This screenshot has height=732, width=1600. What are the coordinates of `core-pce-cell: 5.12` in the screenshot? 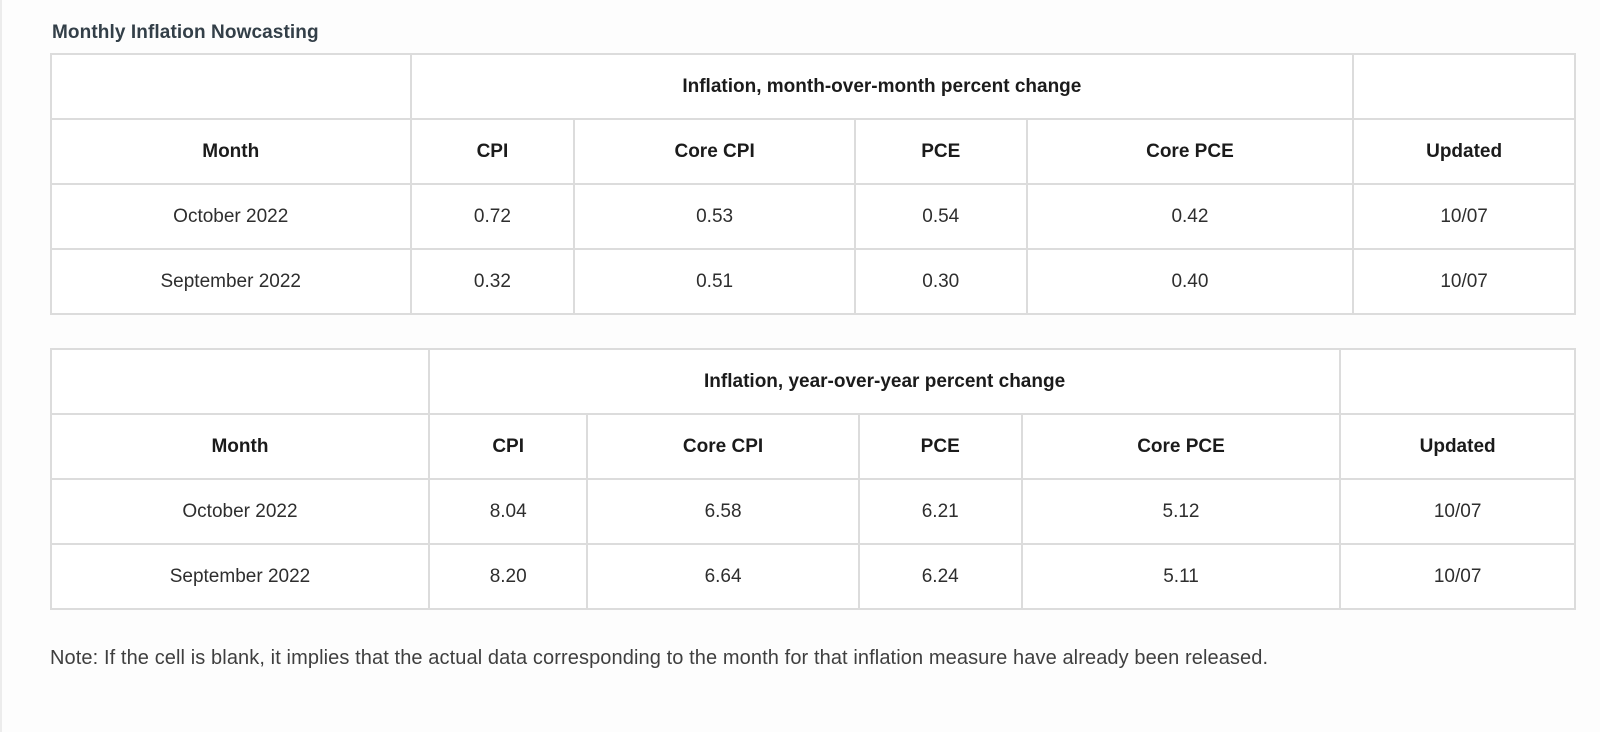 It's located at (1181, 511).